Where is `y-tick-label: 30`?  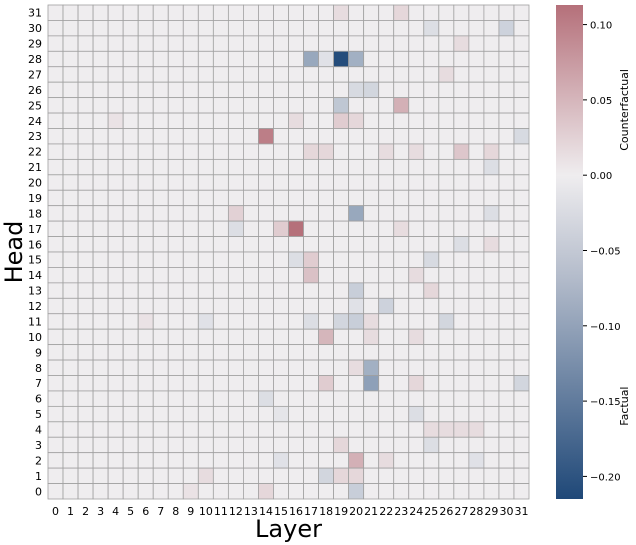
y-tick-label: 30 is located at coordinates (35, 28).